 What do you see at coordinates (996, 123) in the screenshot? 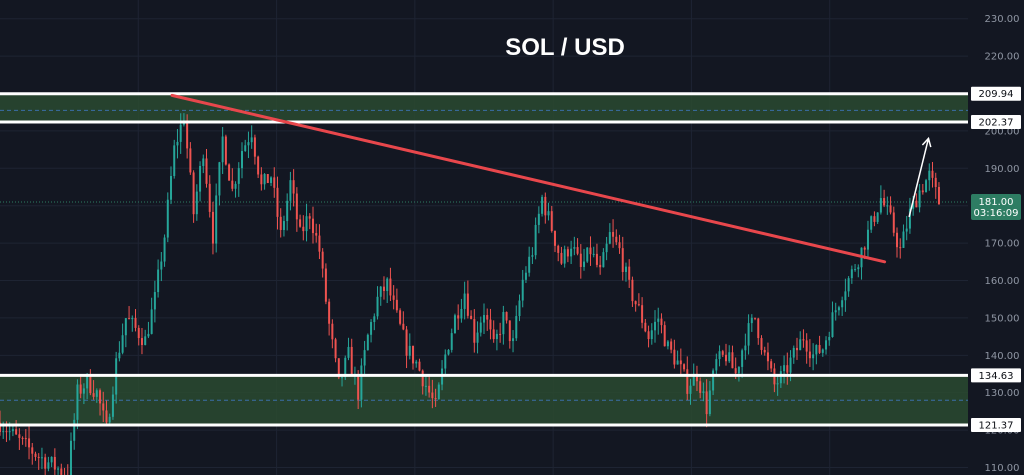
I see `level-tag-label: 202.37` at bounding box center [996, 123].